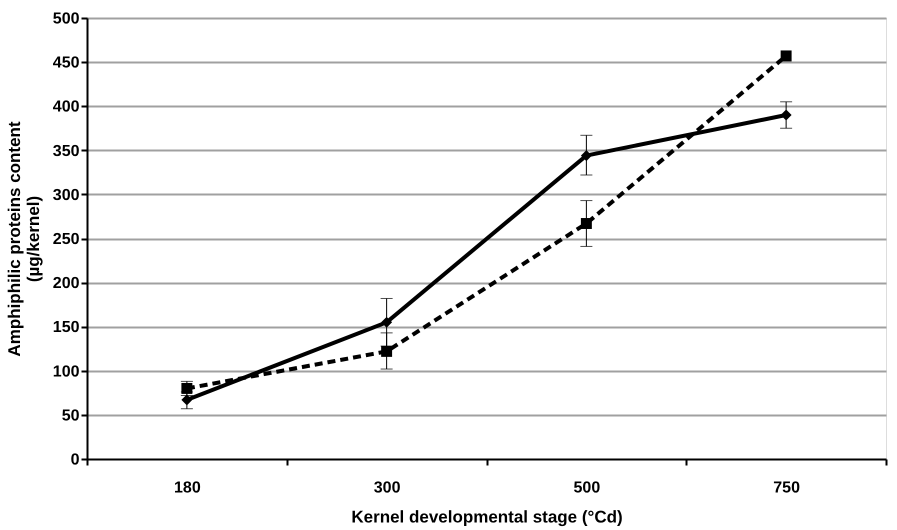  What do you see at coordinates (66, 239) in the screenshot?
I see `y-tick-label: 250` at bounding box center [66, 239].